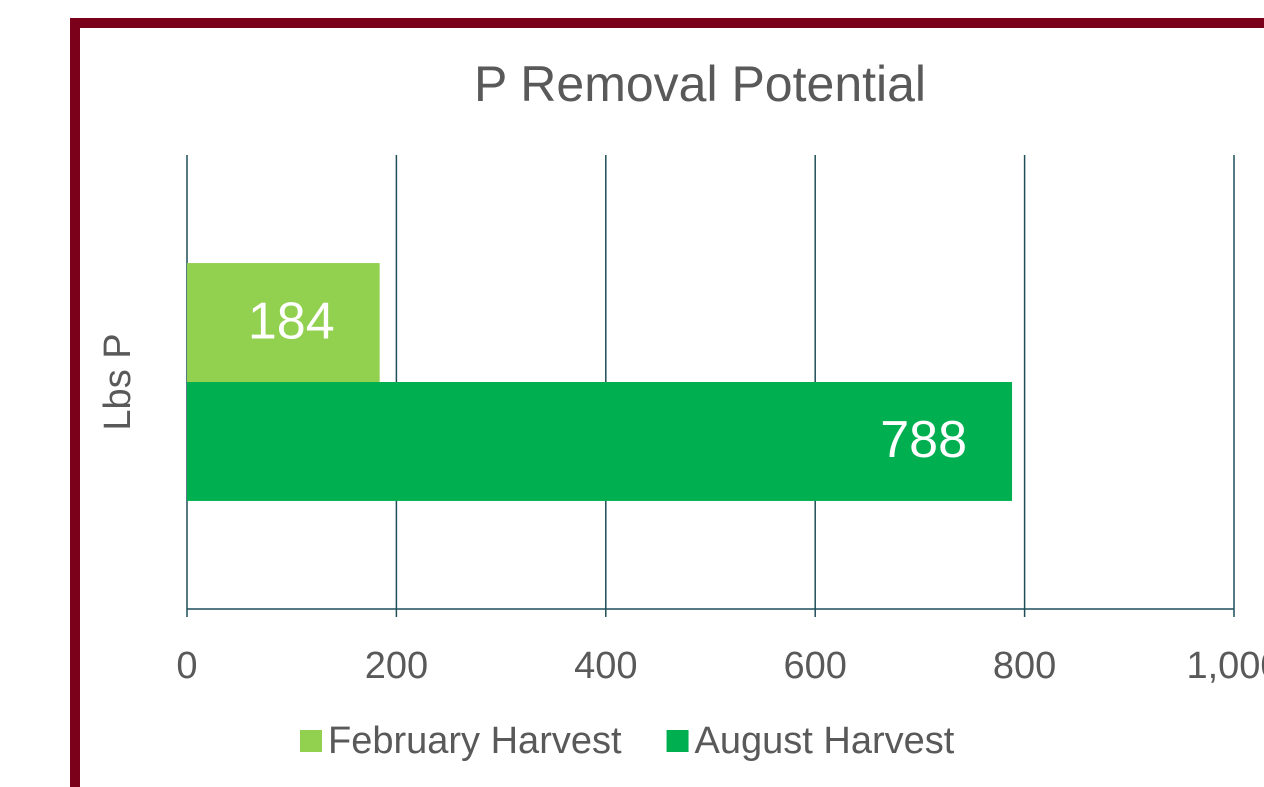 The height and width of the screenshot is (787, 1264). I want to click on x-tick-label: 800, so click(1024, 666).